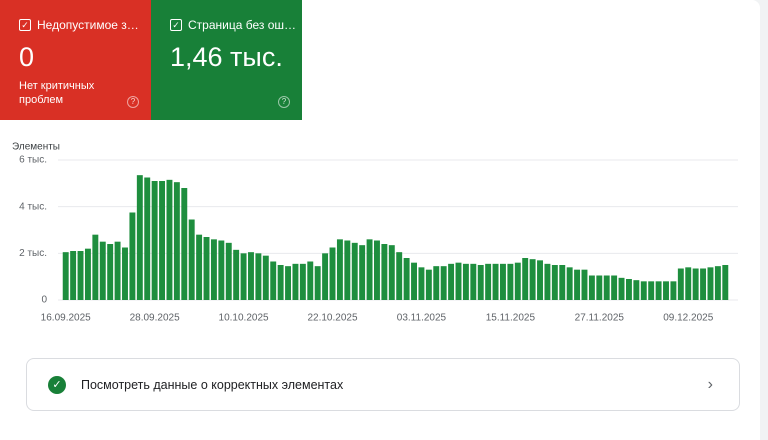  I want to click on valid-card: ✓ Страница без ош… 1,46 тыс. ?, so click(226, 60).